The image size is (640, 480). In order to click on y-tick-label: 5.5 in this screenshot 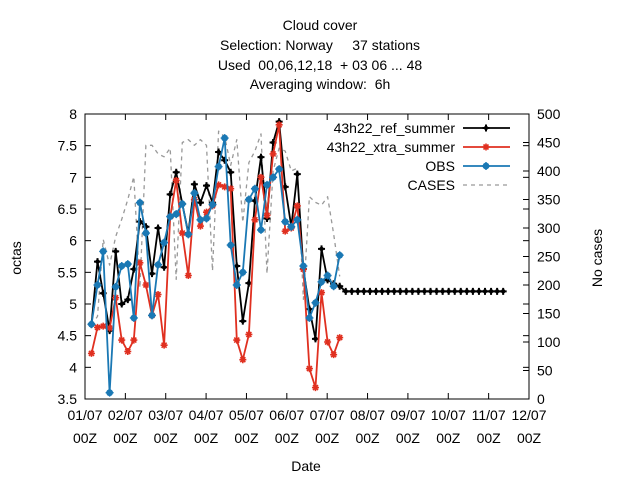, I will do `click(68, 272)`.